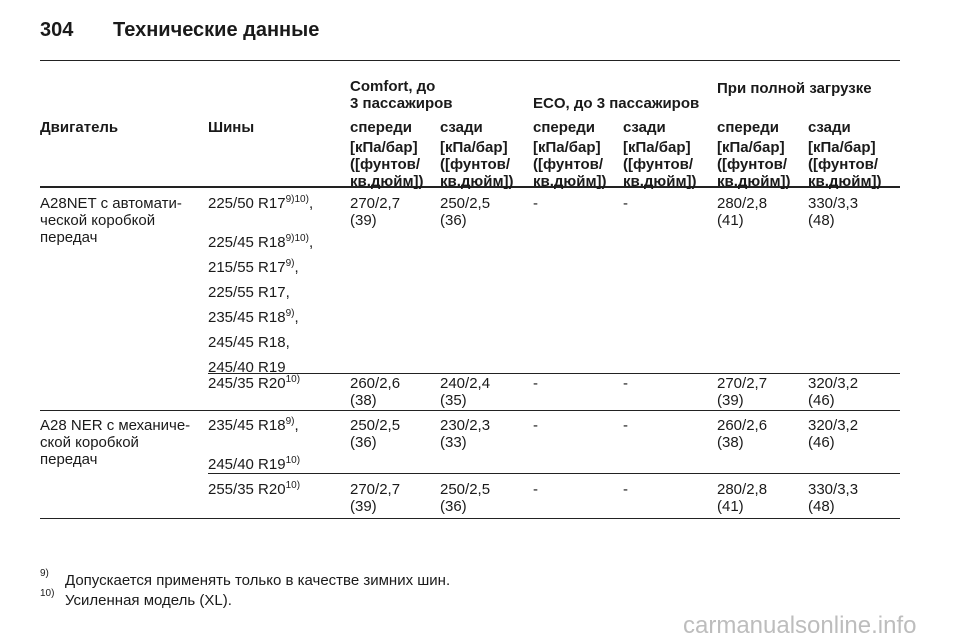  What do you see at coordinates (393, 86) in the screenshot?
I see `group-header: Comfort, до` at bounding box center [393, 86].